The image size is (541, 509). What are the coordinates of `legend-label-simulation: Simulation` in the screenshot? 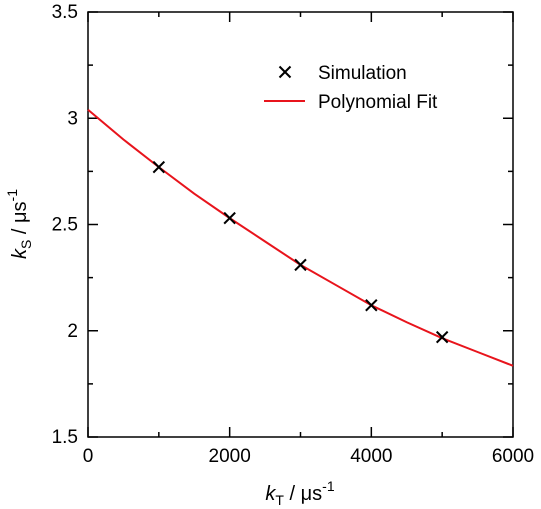 It's located at (362, 73).